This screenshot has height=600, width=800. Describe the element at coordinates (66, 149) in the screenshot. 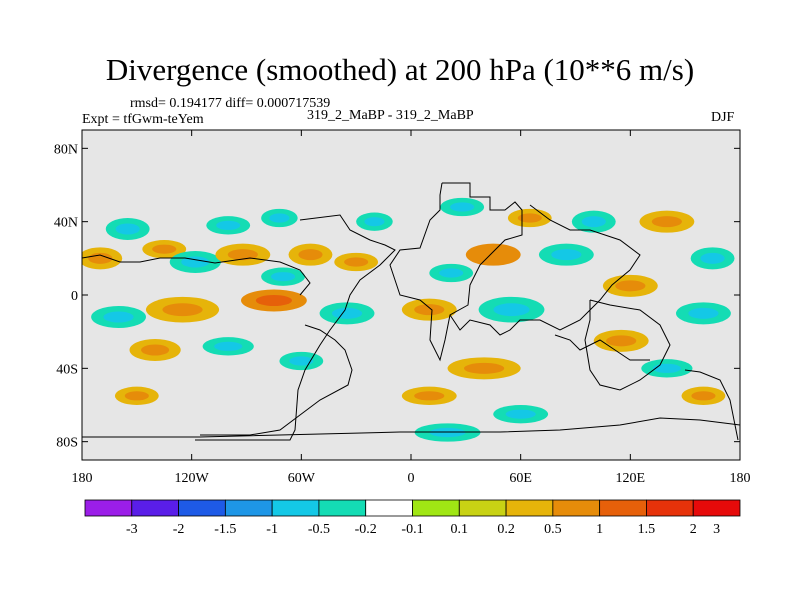

I see `y-tick-label: 80N` at that location.